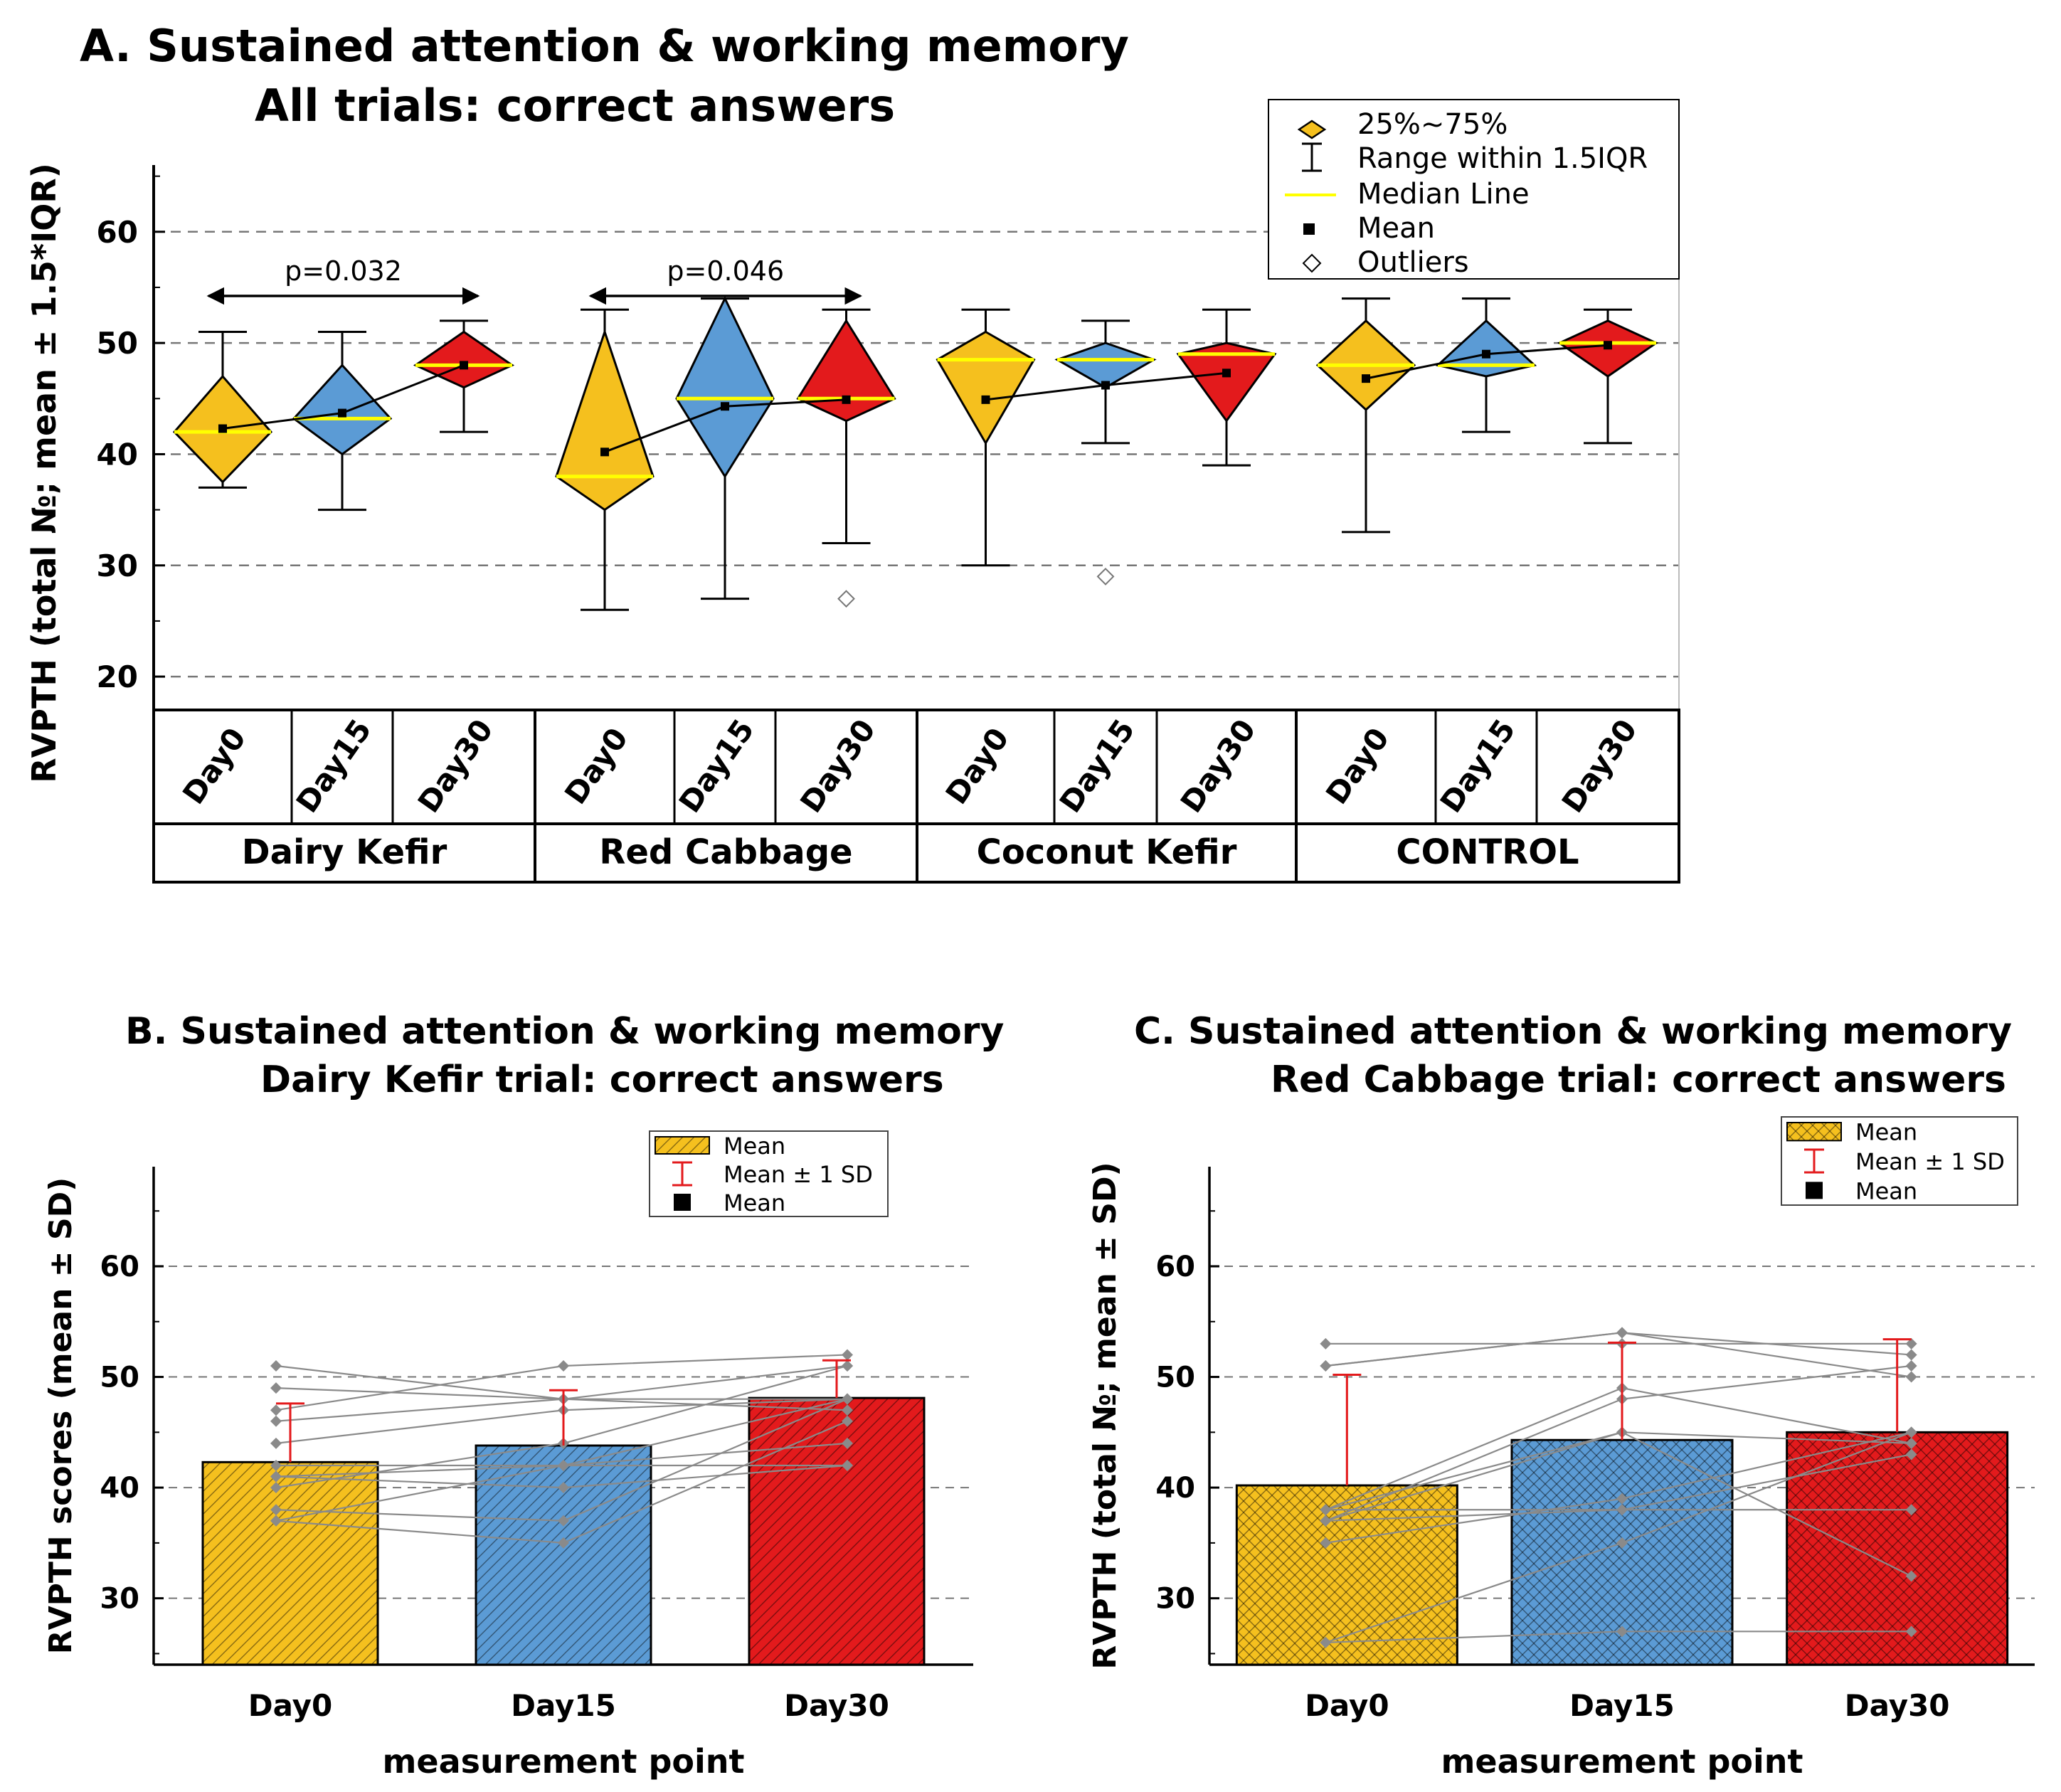 The height and width of the screenshot is (1792, 2061). What do you see at coordinates (1413, 262) in the screenshot?
I see `legend-label: Outliers` at bounding box center [1413, 262].